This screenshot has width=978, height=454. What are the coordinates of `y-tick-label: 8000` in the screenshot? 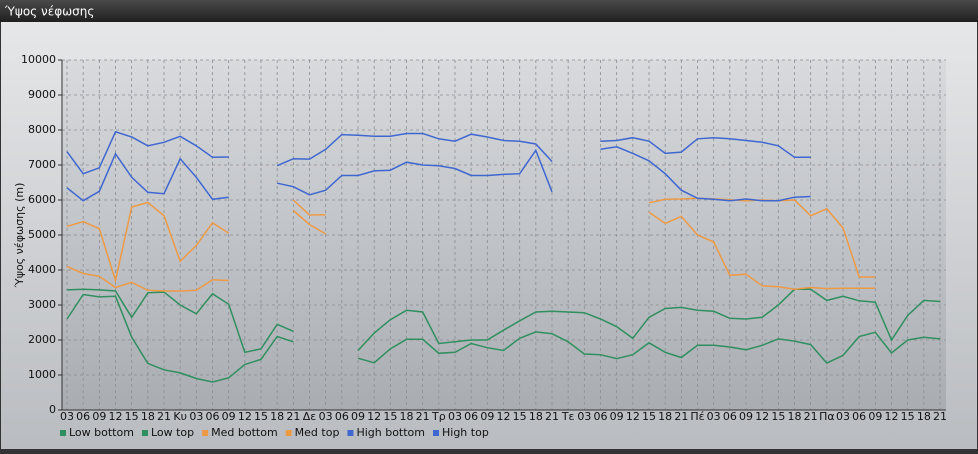 It's located at (42, 129).